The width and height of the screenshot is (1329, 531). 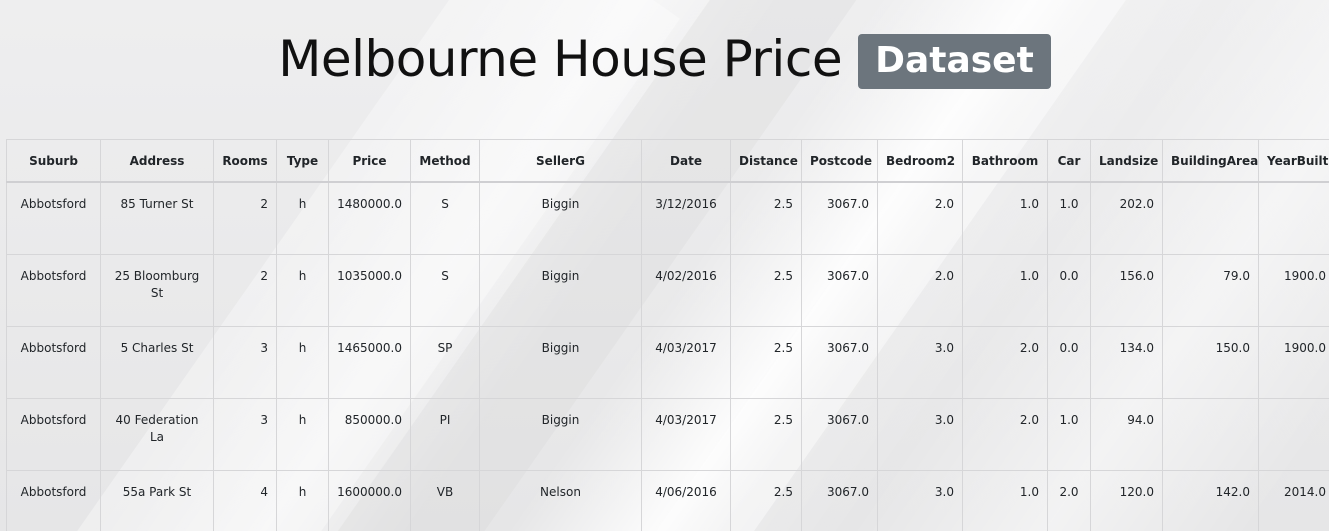 What do you see at coordinates (445, 161) in the screenshot?
I see `column-header-method: Method` at bounding box center [445, 161].